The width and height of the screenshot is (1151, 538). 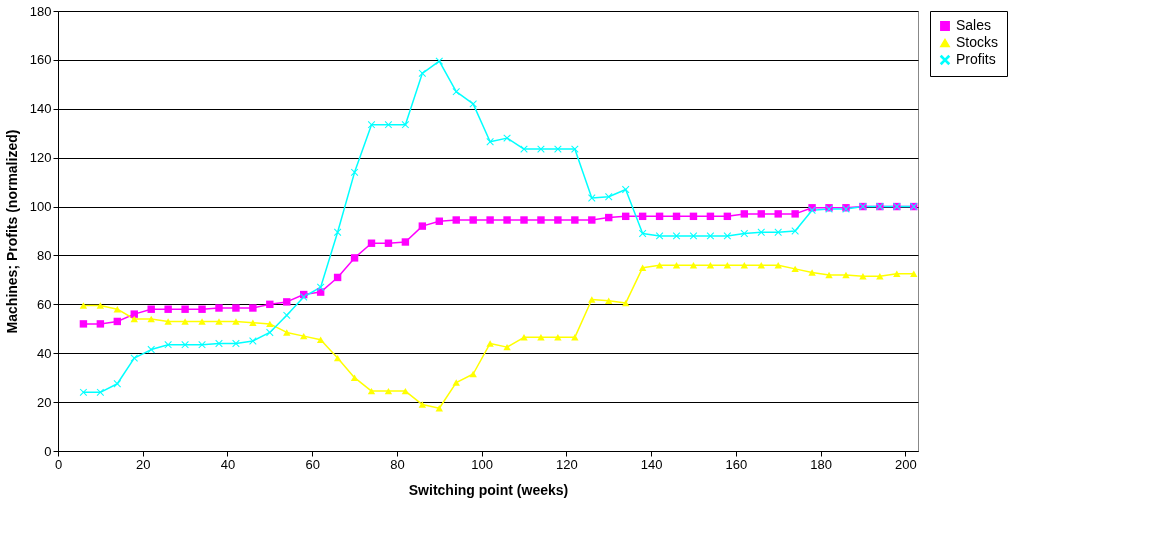 What do you see at coordinates (48, 451) in the screenshot?
I see `y-tick-label: 0` at bounding box center [48, 451].